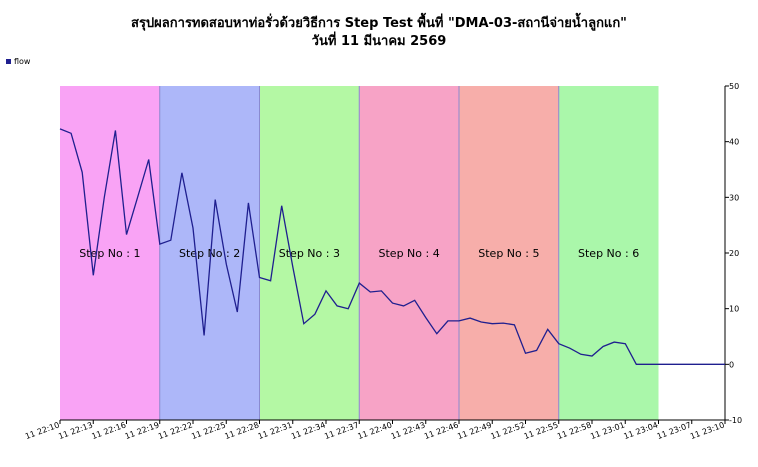 The image size is (758, 467). I want to click on x-tick-label-2: 11 22:16, so click(108, 430).